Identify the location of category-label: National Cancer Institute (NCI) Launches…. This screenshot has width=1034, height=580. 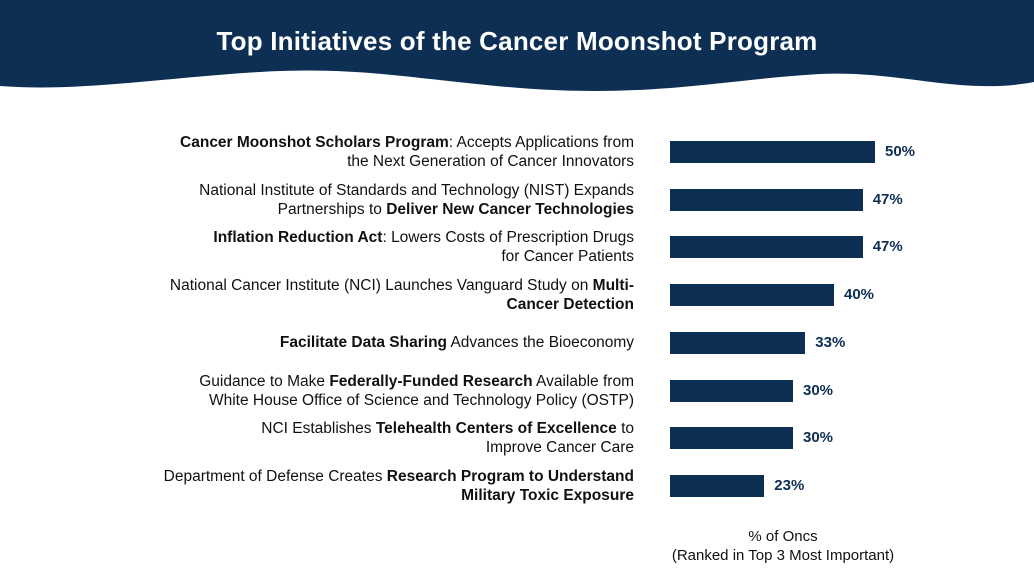
(334, 295).